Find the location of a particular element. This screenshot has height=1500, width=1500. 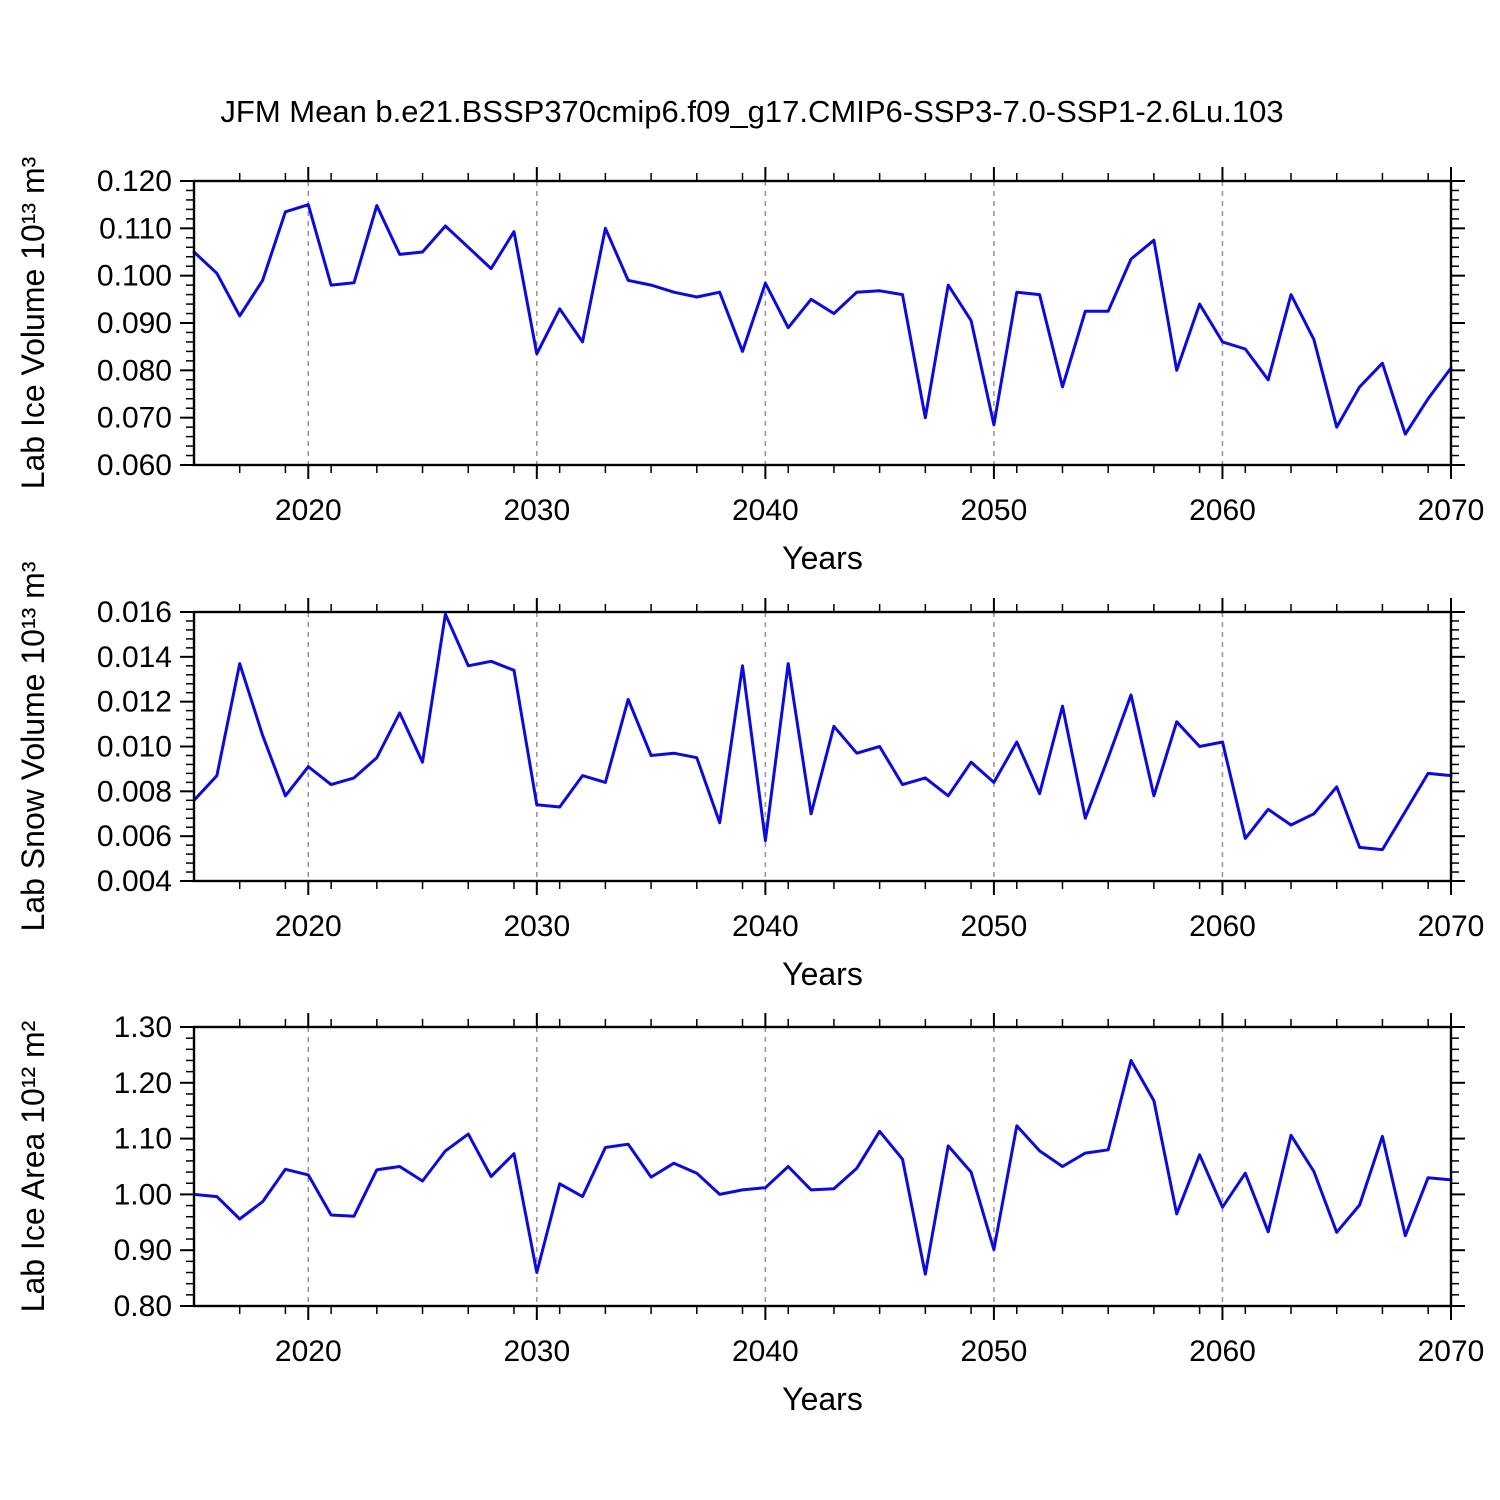

y-tick-label: 0.090 is located at coordinates (134, 323).